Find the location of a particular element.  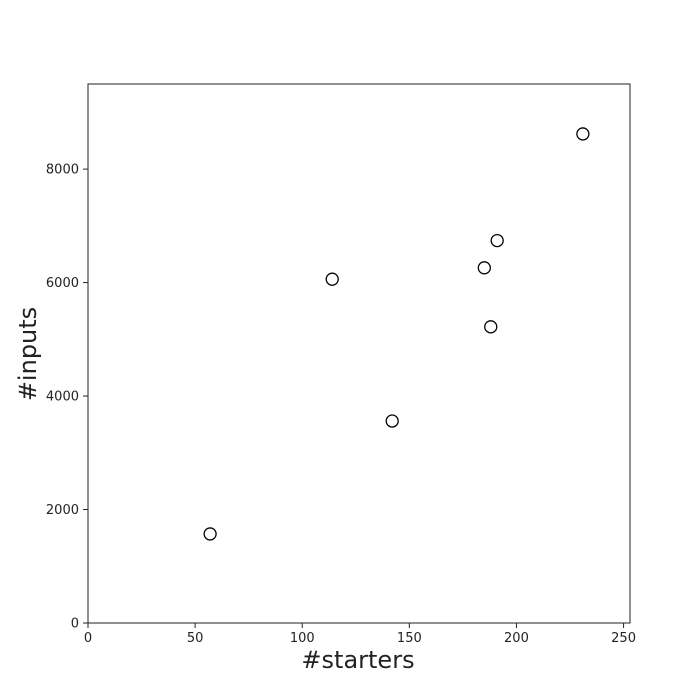

x-tick-label: 150 is located at coordinates (409, 638).